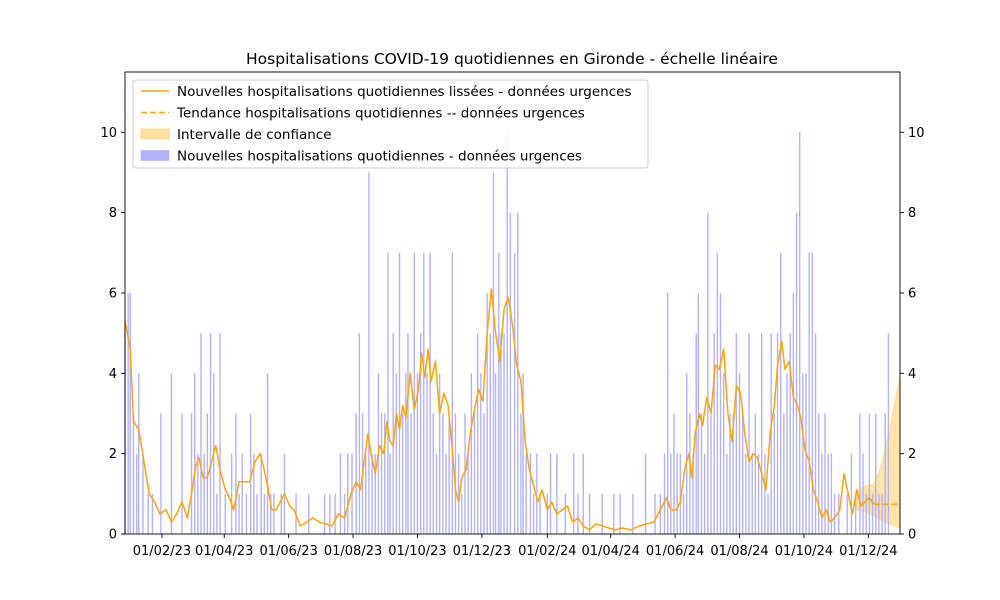  I want to click on y-tick-label: 2, so click(113, 454).